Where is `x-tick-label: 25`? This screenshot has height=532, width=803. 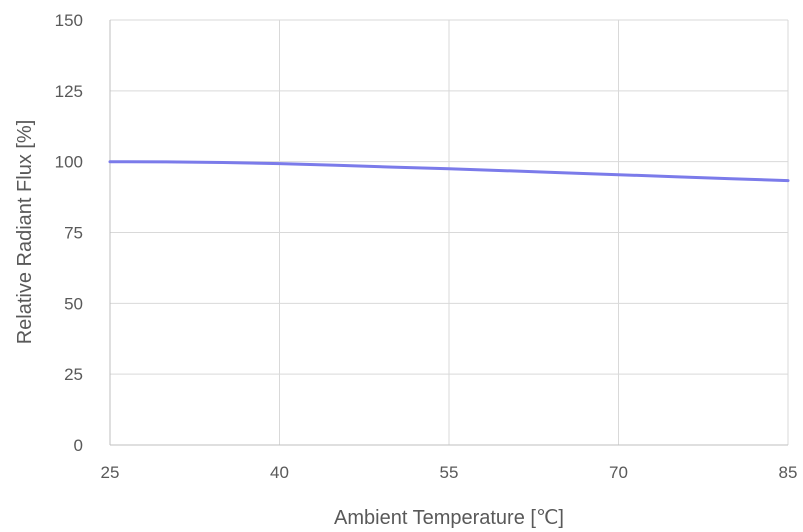
x-tick-label: 25 is located at coordinates (110, 472).